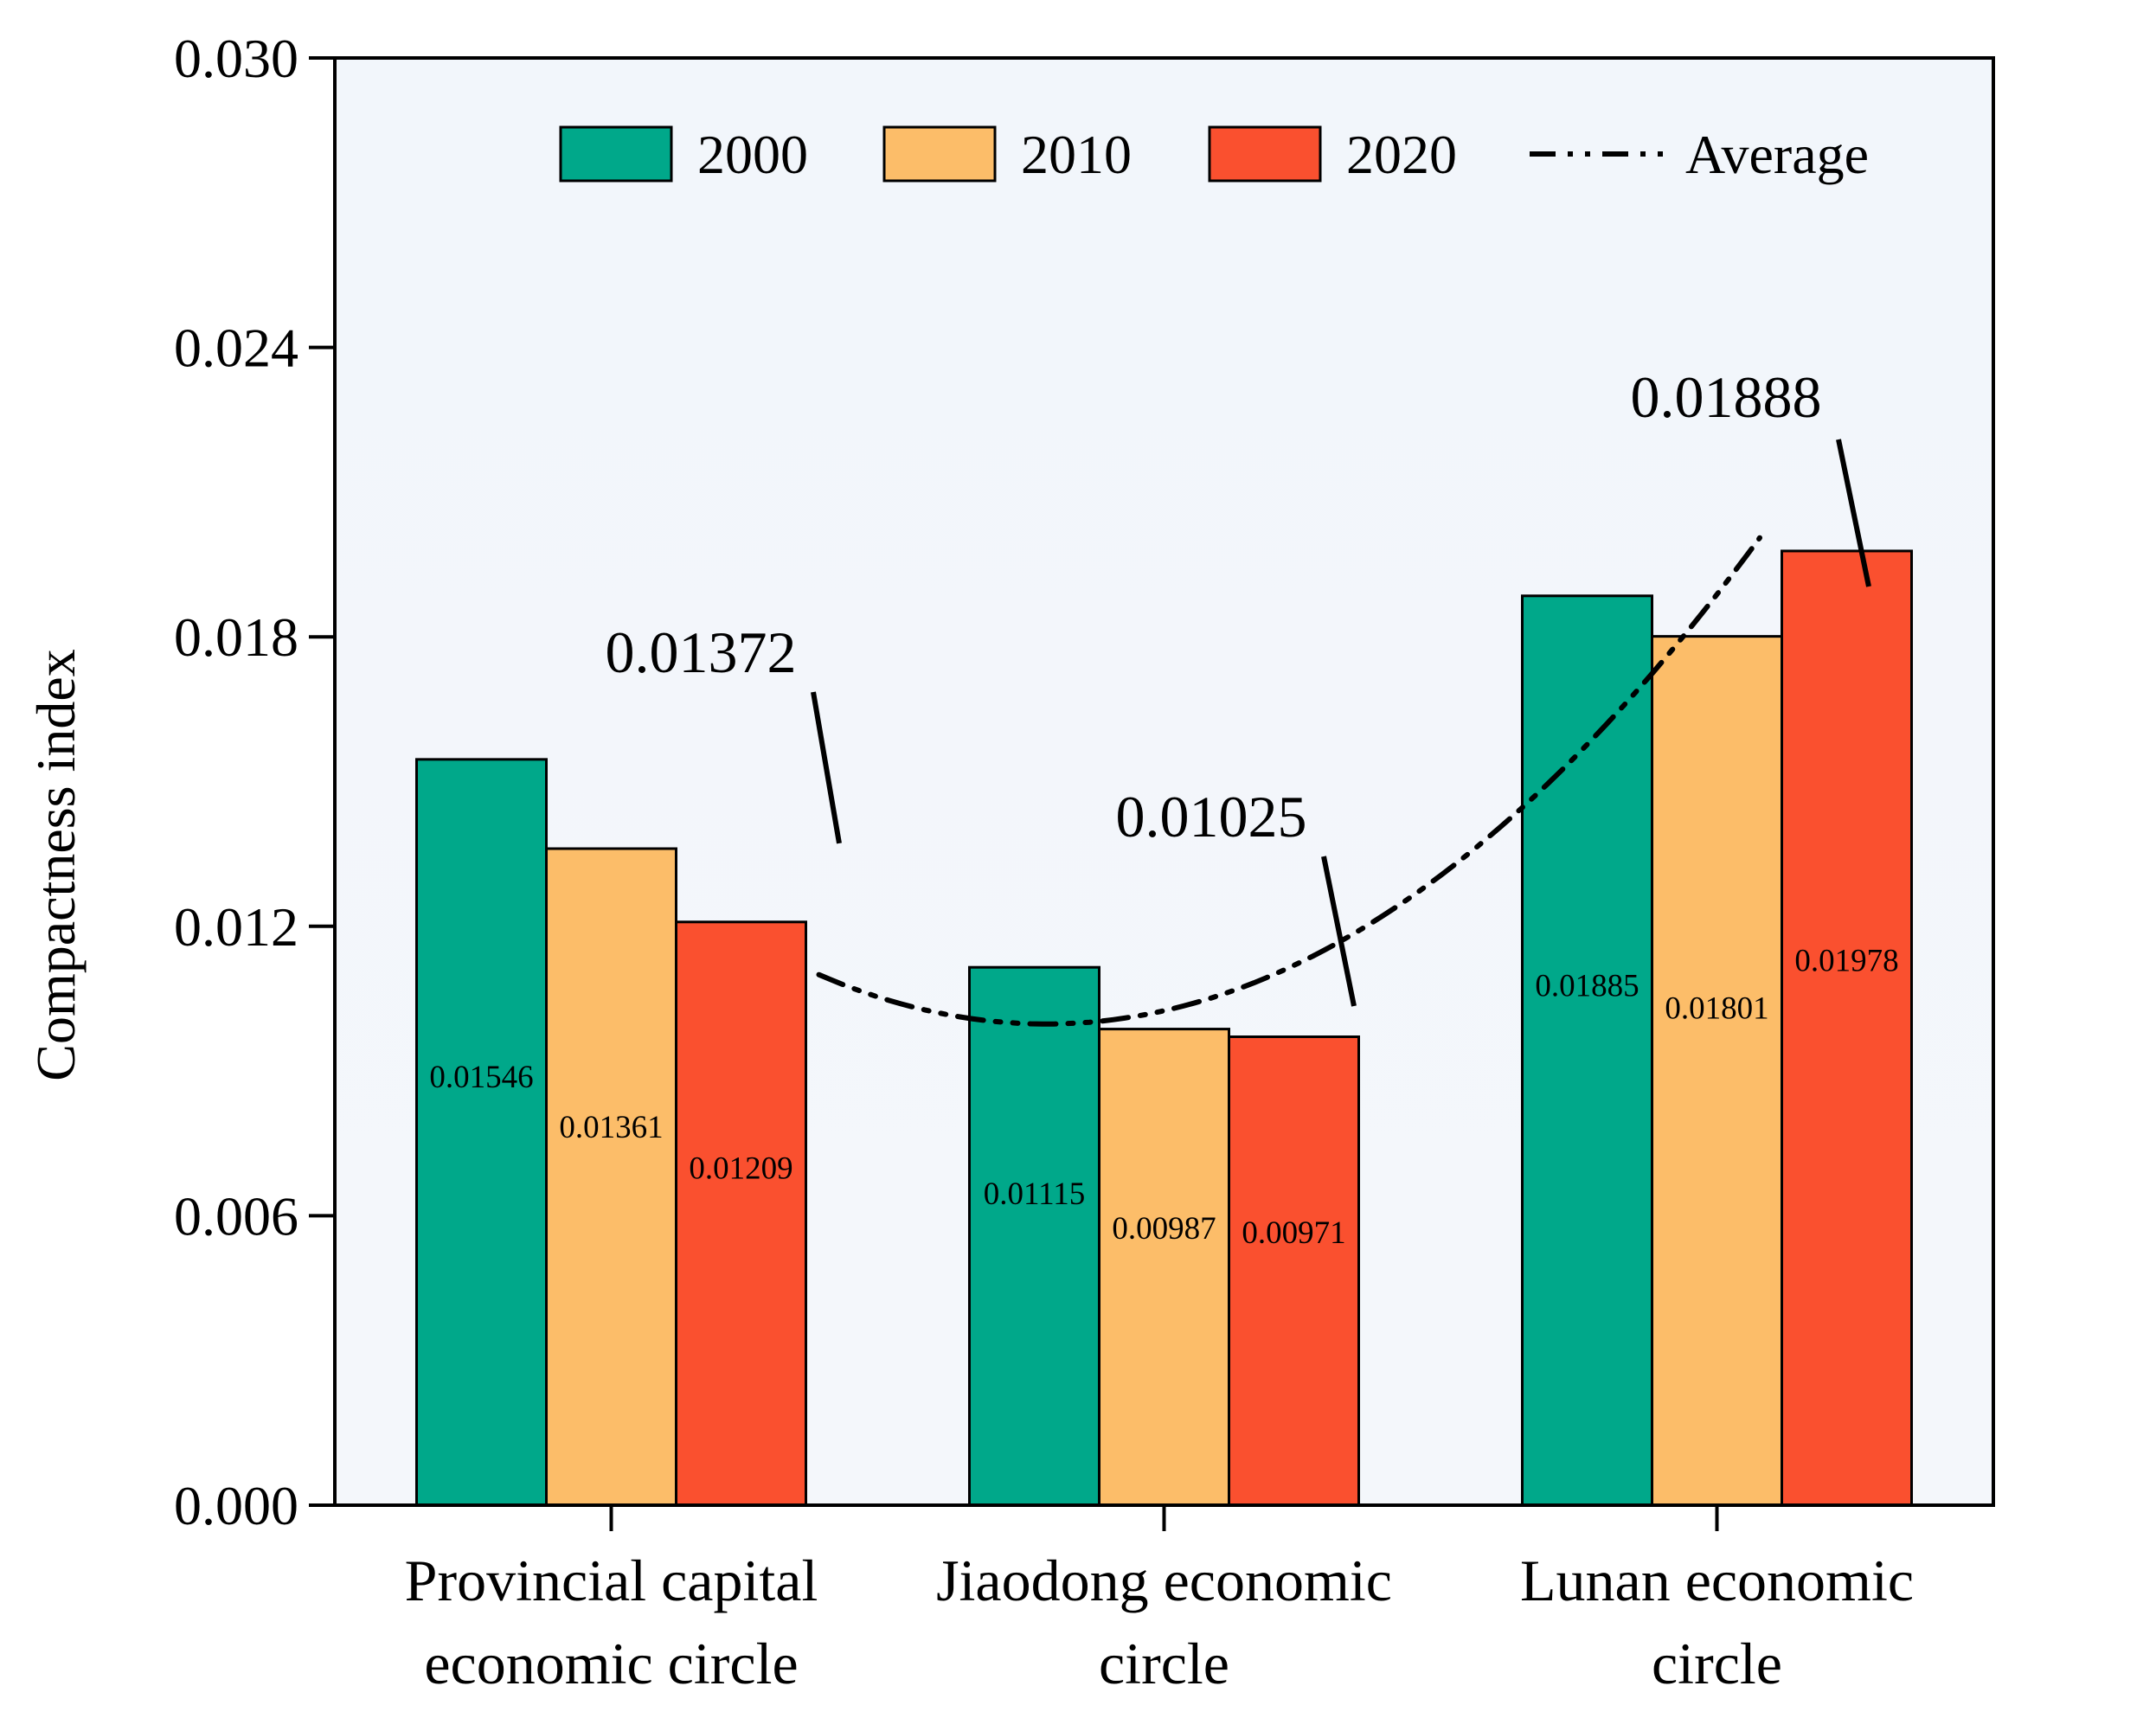 The width and height of the screenshot is (2156, 1718). What do you see at coordinates (611, 1127) in the screenshot?
I see `bar-value-label: 0.01361` at bounding box center [611, 1127].